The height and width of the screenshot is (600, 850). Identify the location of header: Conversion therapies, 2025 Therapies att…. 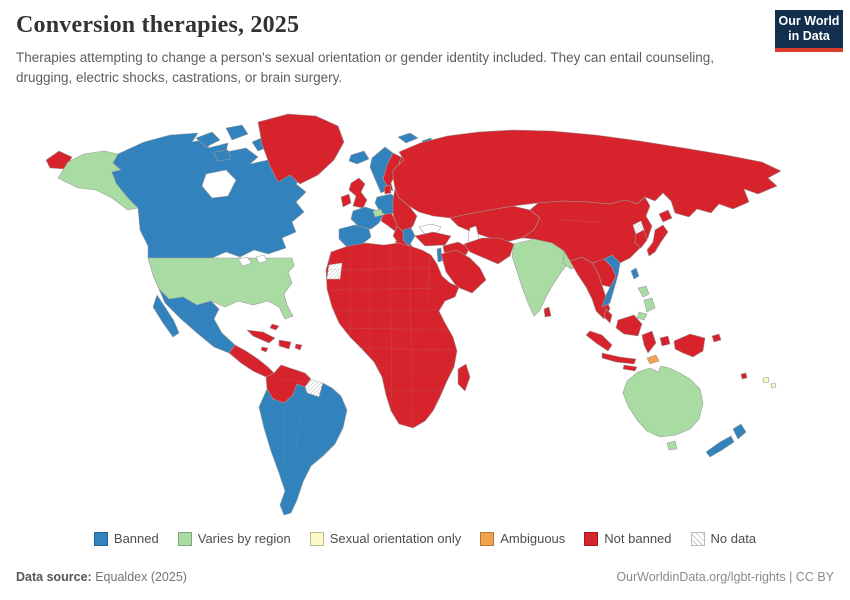
(386, 50).